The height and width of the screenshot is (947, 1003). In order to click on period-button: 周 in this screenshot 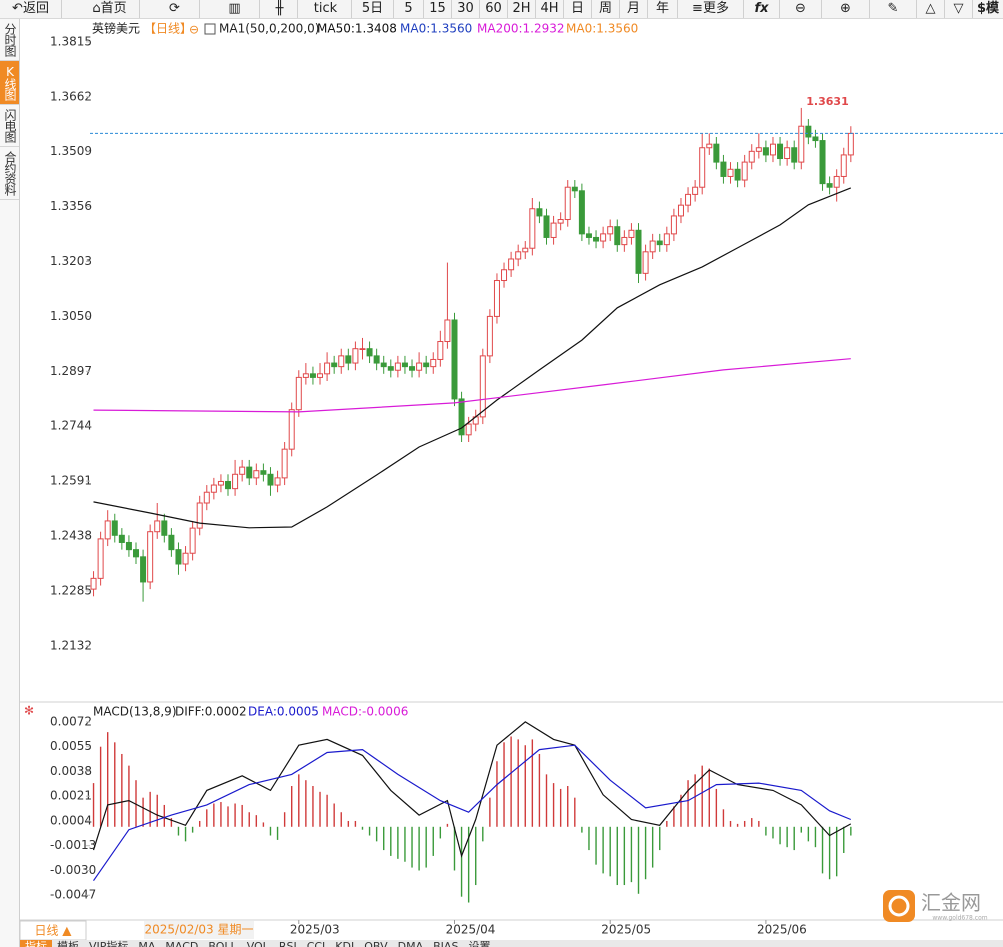, I will do `click(606, 9)`.